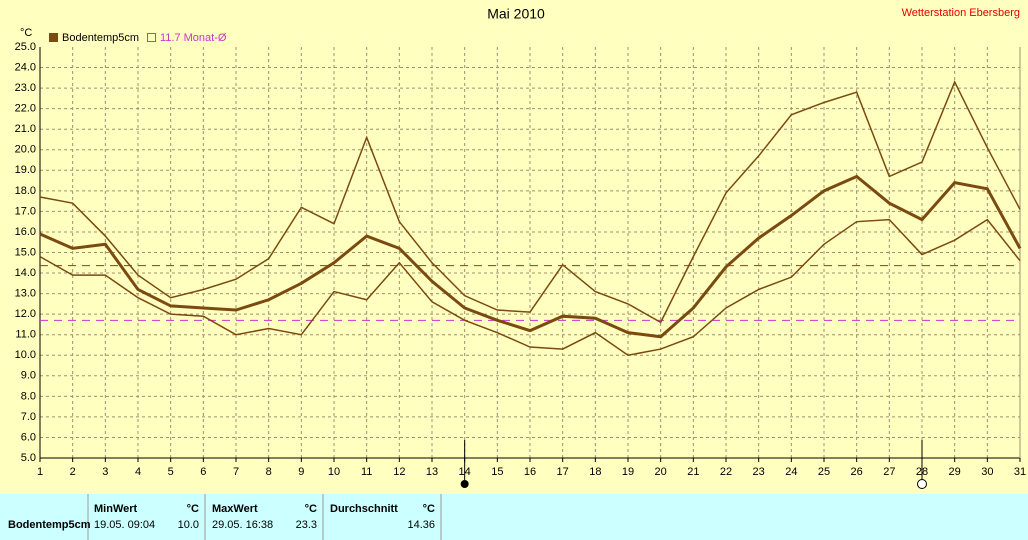 This screenshot has width=1028, height=540. I want to click on y-tick-label: 5.0, so click(28, 458).